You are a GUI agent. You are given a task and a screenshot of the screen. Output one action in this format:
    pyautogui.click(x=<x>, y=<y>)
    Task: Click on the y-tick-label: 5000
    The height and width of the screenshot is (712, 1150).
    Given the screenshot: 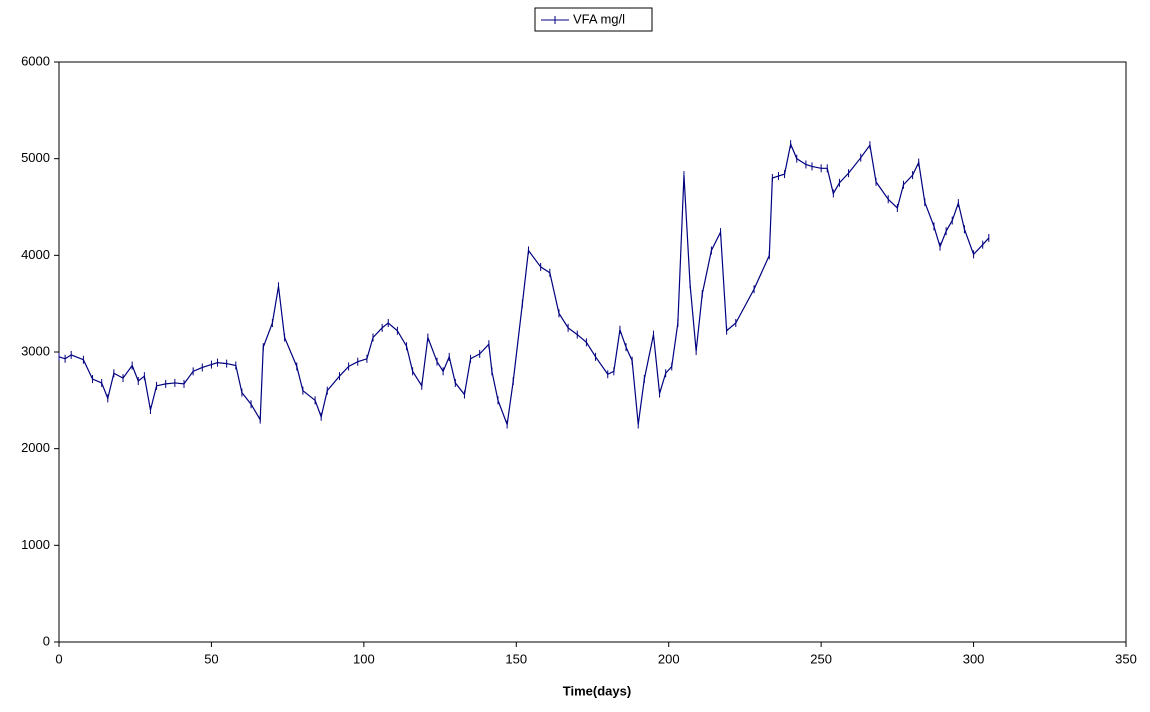 What is the action you would take?
    pyautogui.click(x=35, y=157)
    